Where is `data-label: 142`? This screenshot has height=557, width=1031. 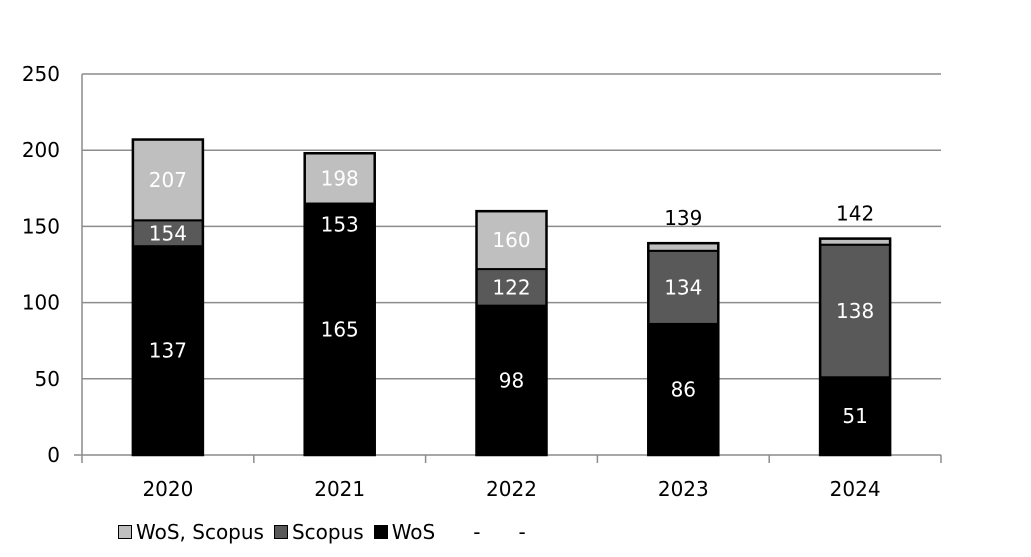
data-label: 142 is located at coordinates (855, 214).